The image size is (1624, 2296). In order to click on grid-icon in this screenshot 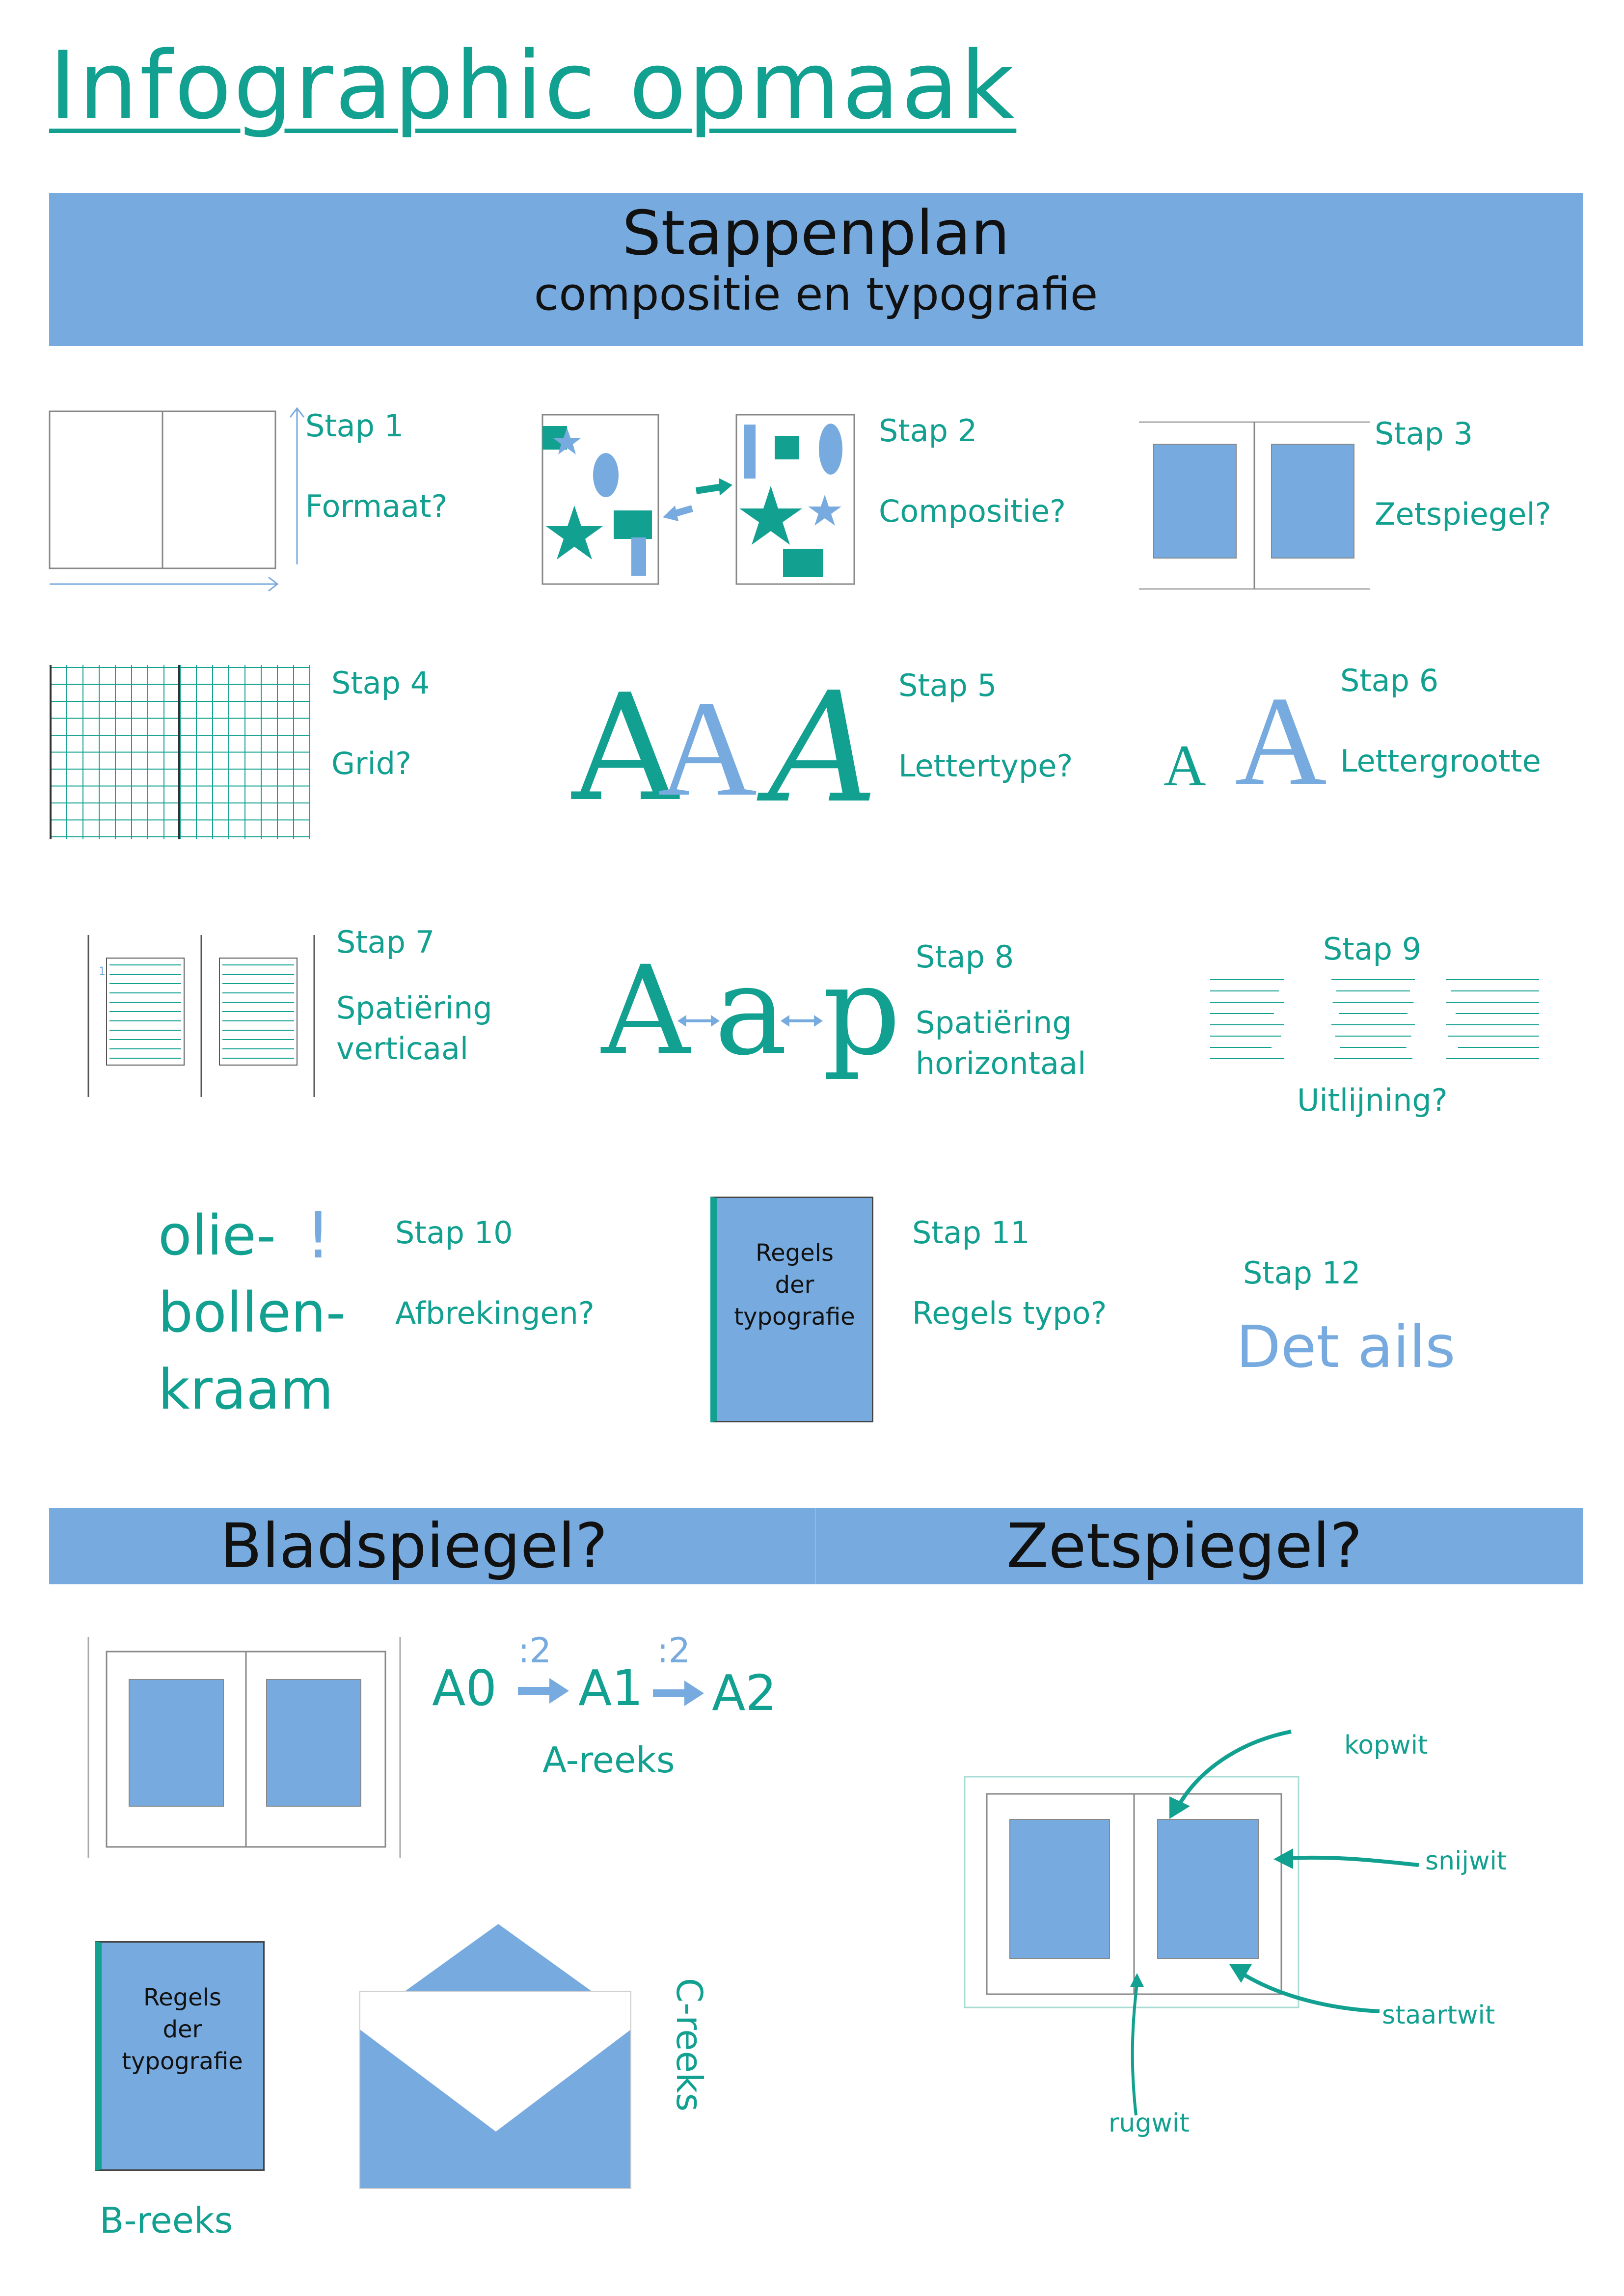, I will do `click(180, 752)`.